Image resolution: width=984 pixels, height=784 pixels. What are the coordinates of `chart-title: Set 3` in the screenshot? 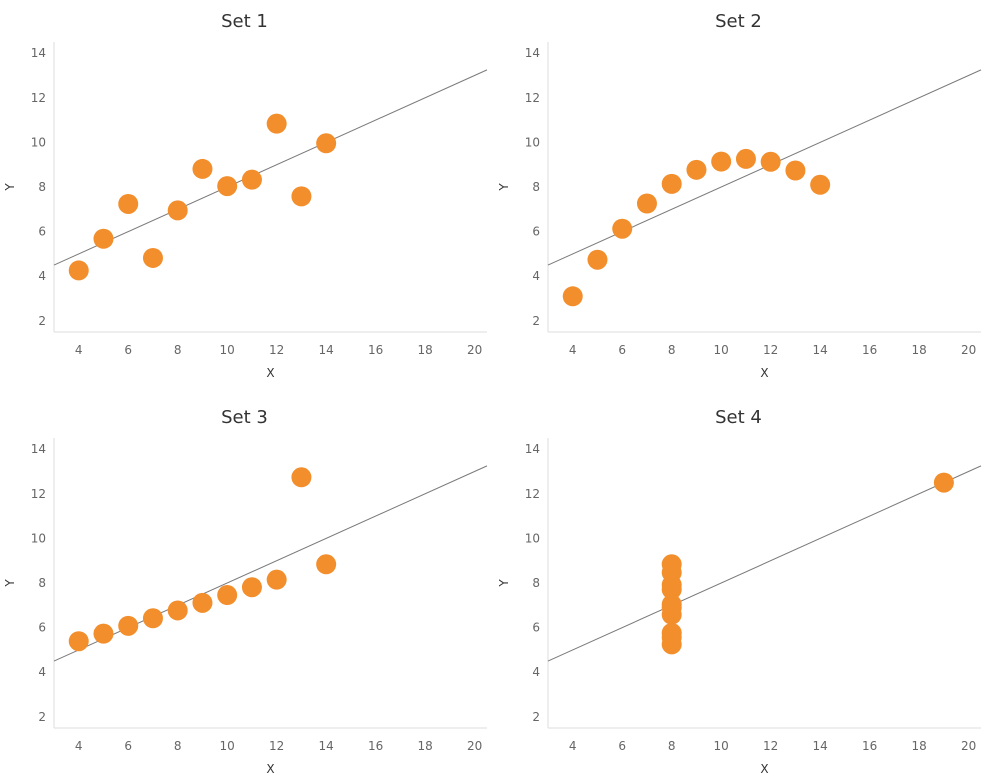 It's located at (244, 417).